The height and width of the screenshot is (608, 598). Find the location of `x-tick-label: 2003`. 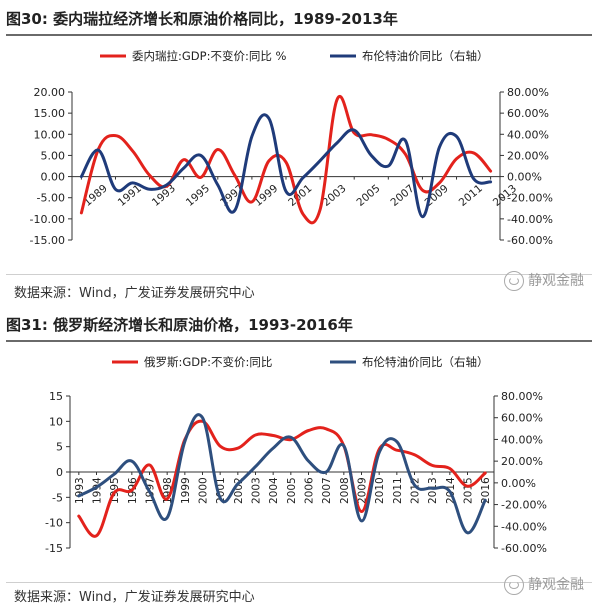

x-tick-label: 2003 is located at coordinates (257, 490).